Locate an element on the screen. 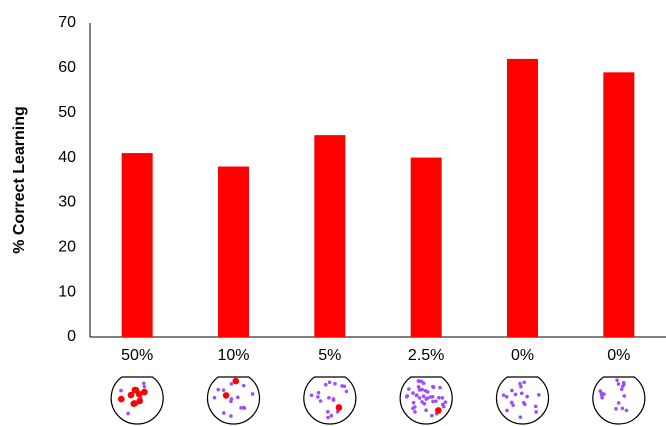  y-tick-label: 20 is located at coordinates (67, 247).